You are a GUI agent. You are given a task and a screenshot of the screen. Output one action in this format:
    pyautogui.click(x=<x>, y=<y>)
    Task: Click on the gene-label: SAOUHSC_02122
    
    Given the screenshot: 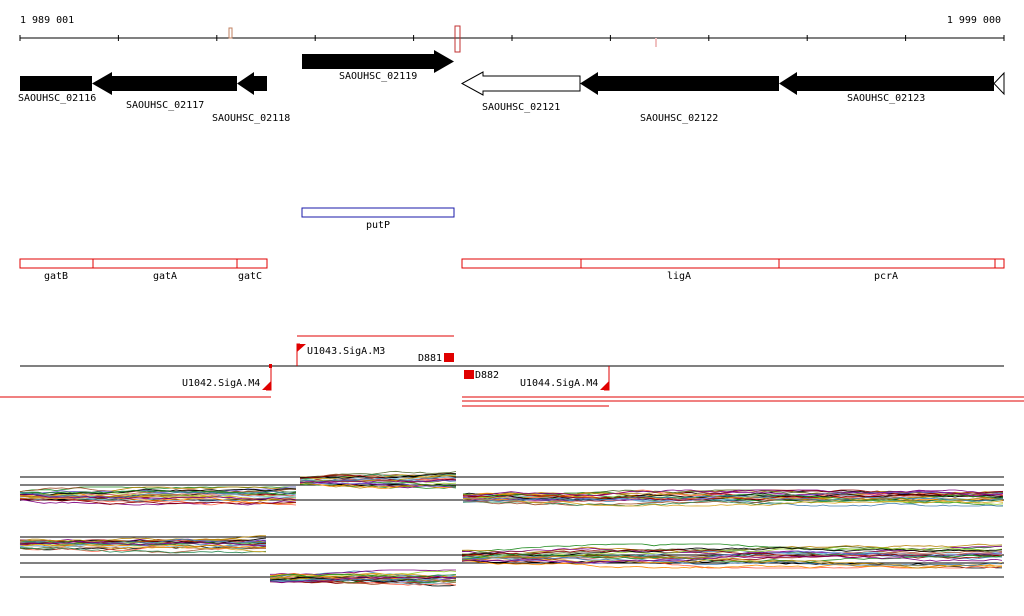 What is the action you would take?
    pyautogui.click(x=679, y=118)
    